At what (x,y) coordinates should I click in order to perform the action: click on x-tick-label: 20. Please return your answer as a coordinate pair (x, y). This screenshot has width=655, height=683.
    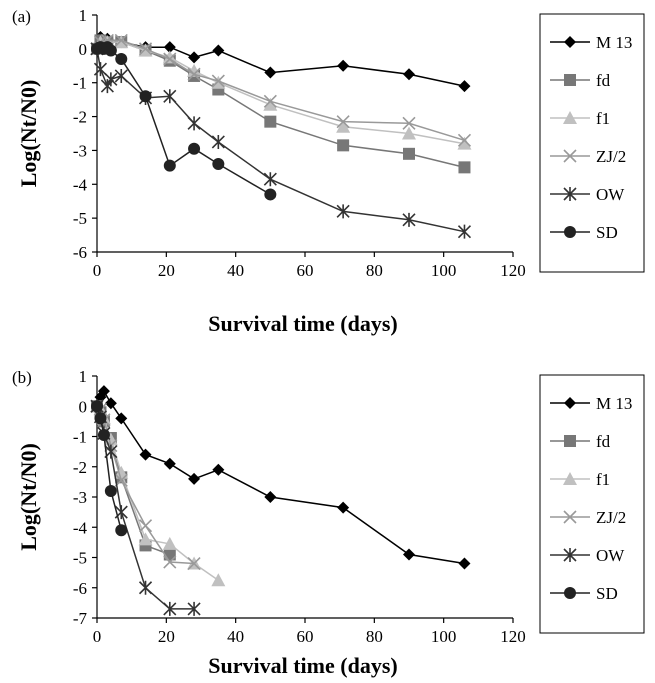
    Looking at the image, I should click on (166, 270).